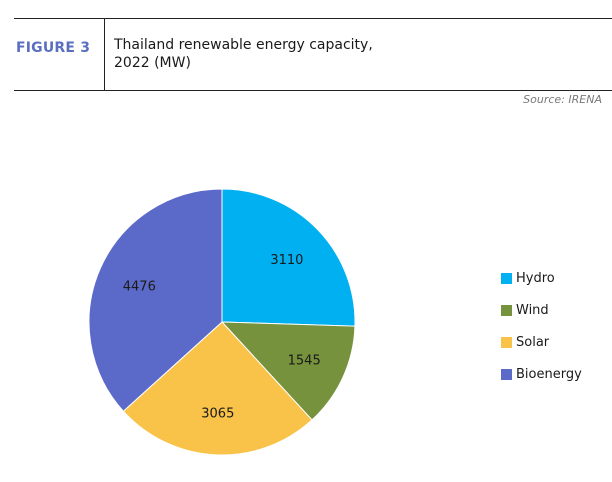 The width and height of the screenshot is (612, 482). Describe the element at coordinates (313, 18) in the screenshot. I see `header-top-rule` at that location.